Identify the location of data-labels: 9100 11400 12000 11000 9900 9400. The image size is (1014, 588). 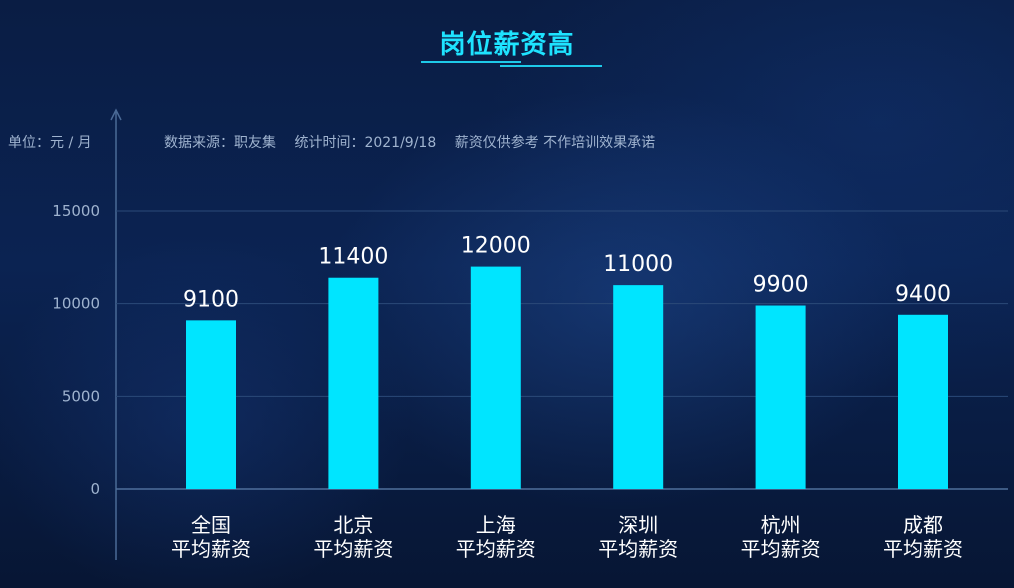
(567, 273).